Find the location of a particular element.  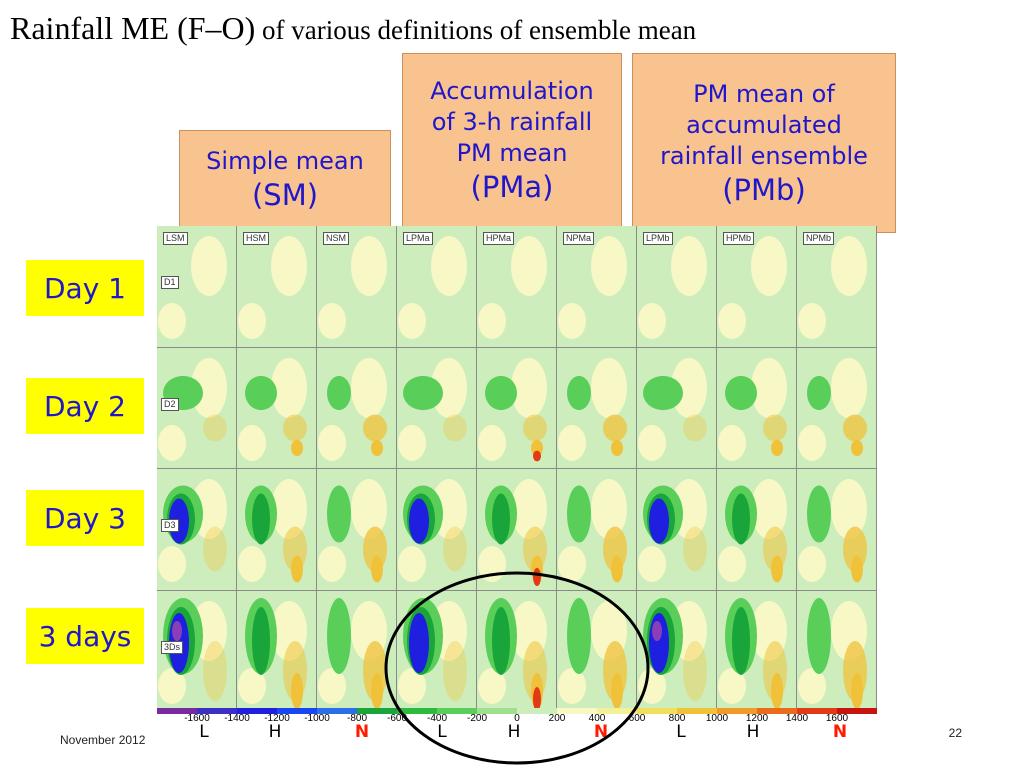

header-pma-line: PM mean is located at coordinates (512, 152).